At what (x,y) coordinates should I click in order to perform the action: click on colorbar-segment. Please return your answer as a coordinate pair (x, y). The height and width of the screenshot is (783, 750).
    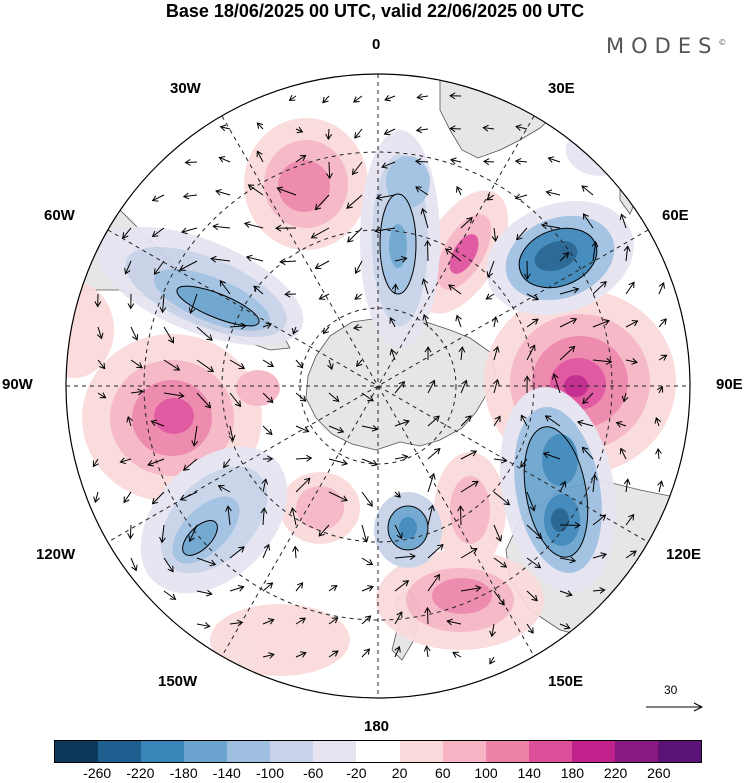
    Looking at the image, I should click on (249, 751).